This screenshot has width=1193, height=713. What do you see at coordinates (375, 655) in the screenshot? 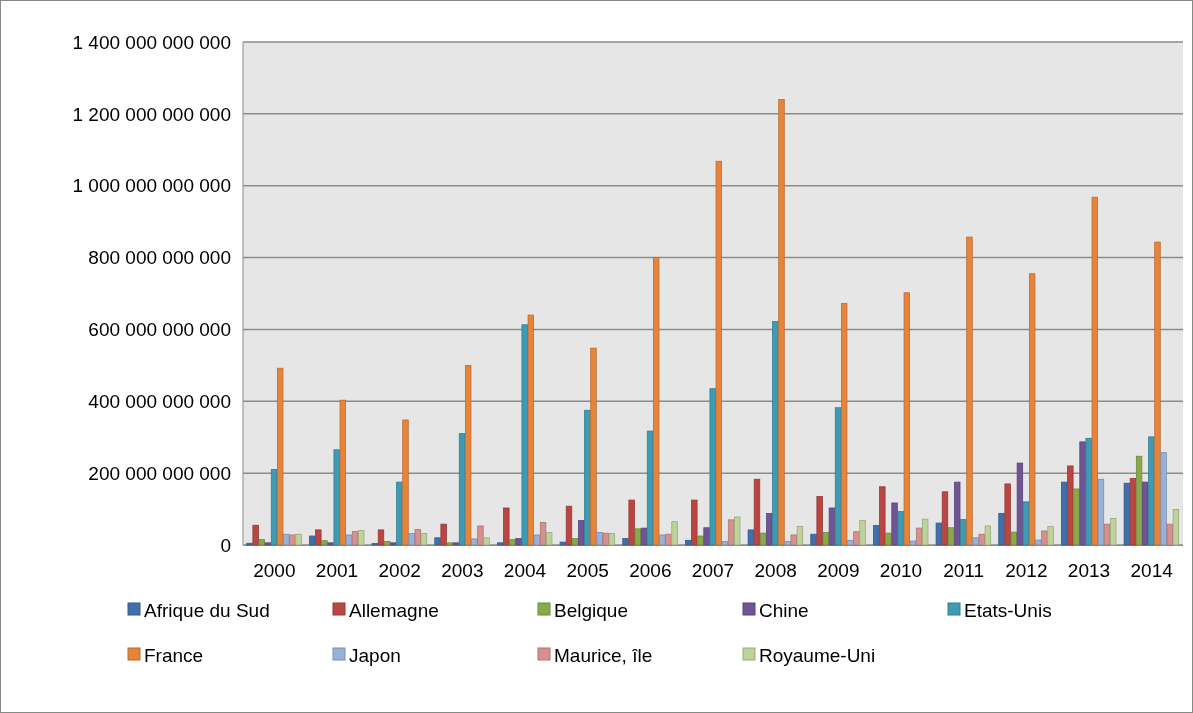
I see `legend-label: Japon` at bounding box center [375, 655].